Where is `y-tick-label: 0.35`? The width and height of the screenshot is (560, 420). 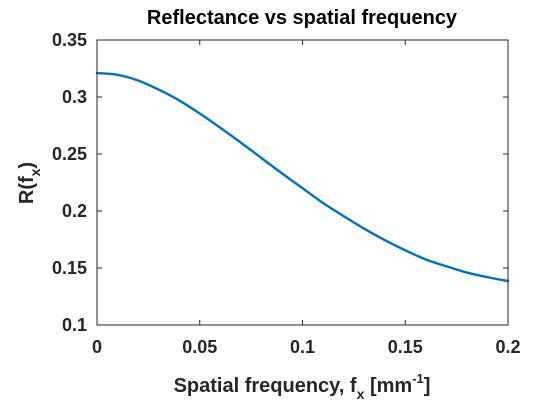
y-tick-label: 0.35 is located at coordinates (69, 40).